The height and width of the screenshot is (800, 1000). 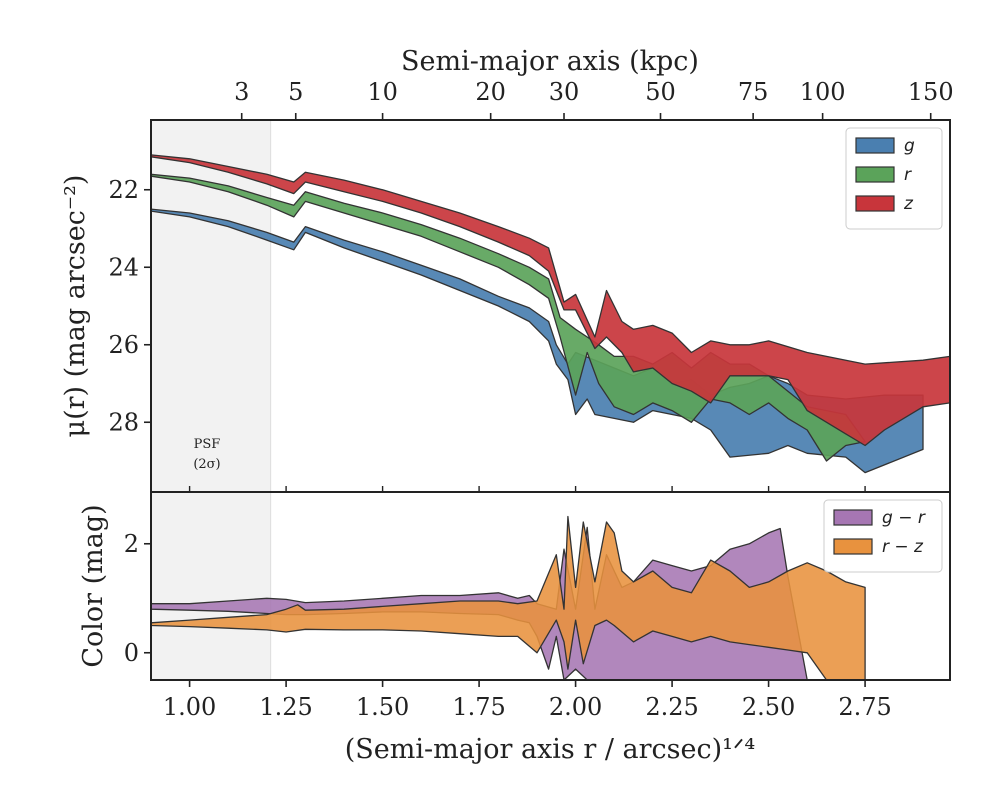 What do you see at coordinates (853, 546) in the screenshot?
I see `legend-swatch-r-z` at bounding box center [853, 546].